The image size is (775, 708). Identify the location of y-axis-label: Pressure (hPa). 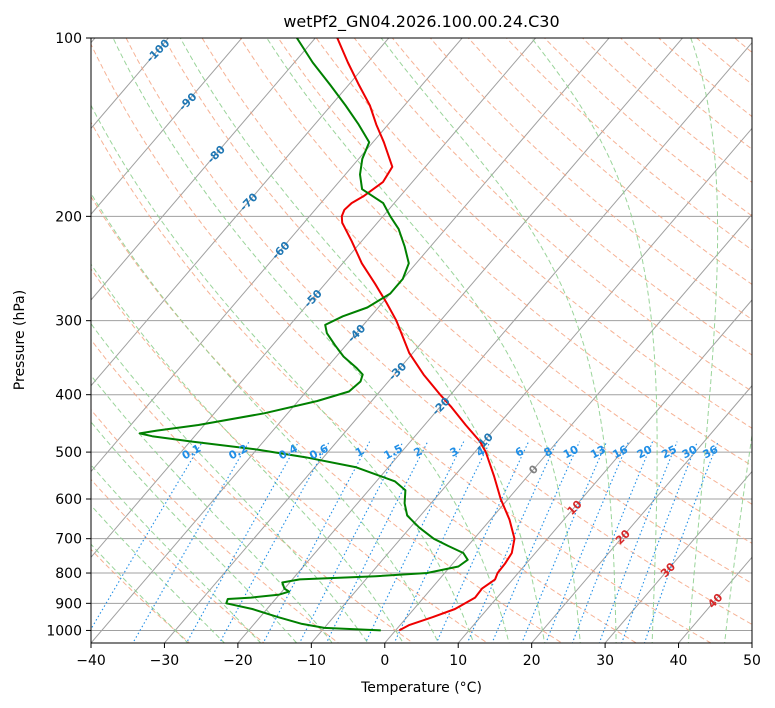
(20, 340).